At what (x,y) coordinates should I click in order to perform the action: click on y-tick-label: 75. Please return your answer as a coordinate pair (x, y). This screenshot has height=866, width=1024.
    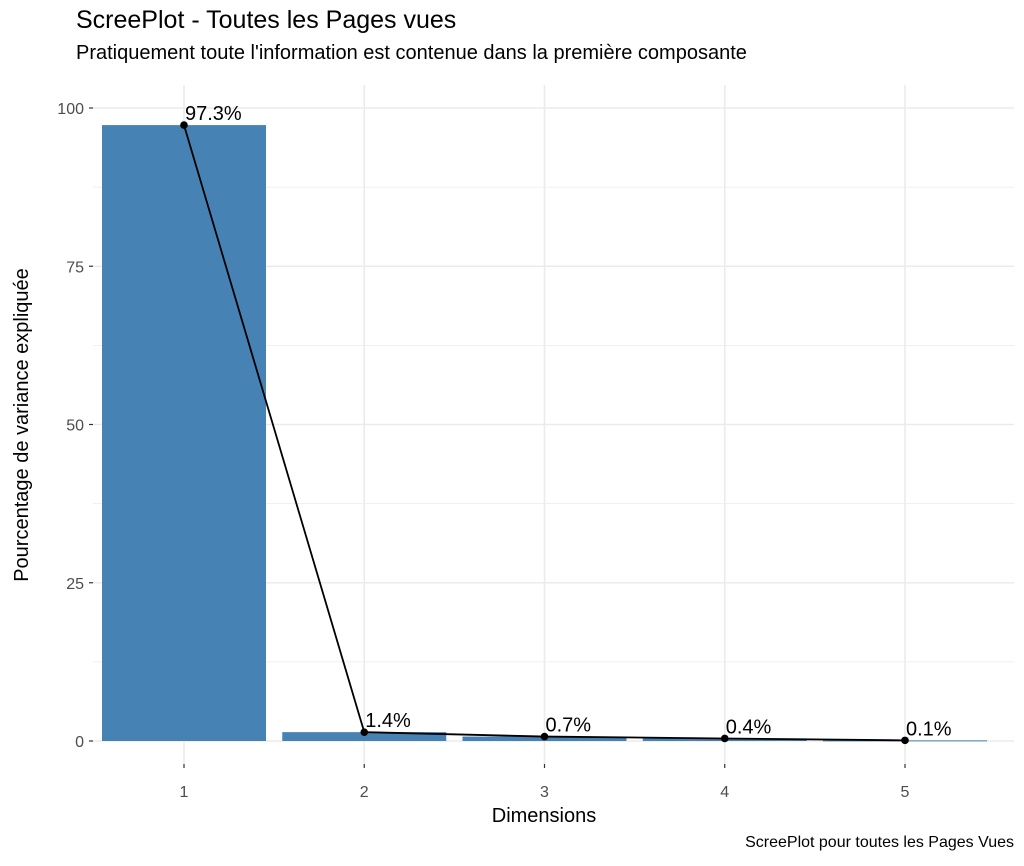
    Looking at the image, I should click on (75, 267).